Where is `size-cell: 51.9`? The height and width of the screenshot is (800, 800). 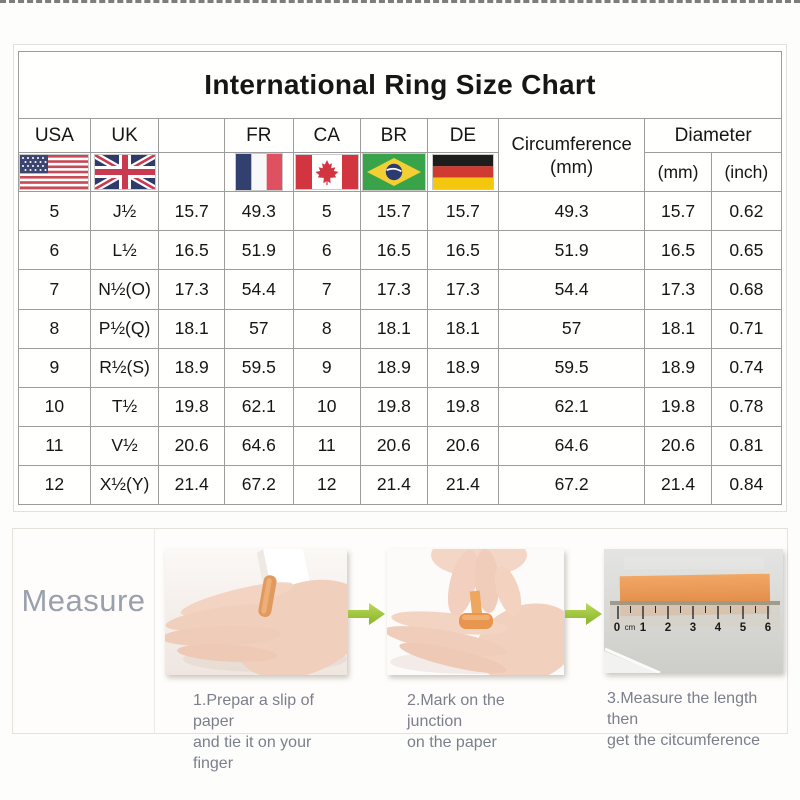
size-cell: 51.9 is located at coordinates (258, 250).